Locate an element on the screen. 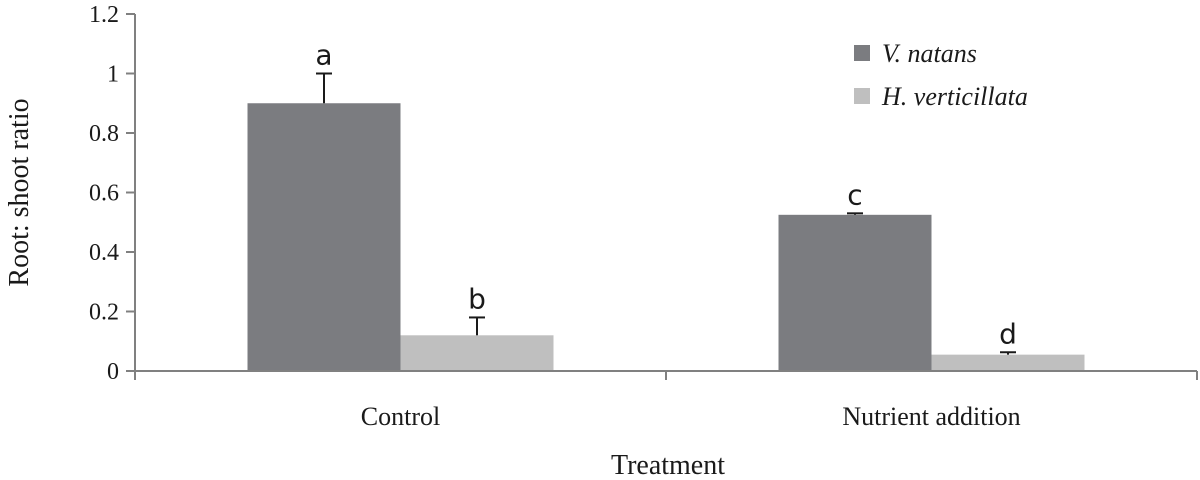 The height and width of the screenshot is (480, 1200). y-tick-label: 0.4 is located at coordinates (104, 253).